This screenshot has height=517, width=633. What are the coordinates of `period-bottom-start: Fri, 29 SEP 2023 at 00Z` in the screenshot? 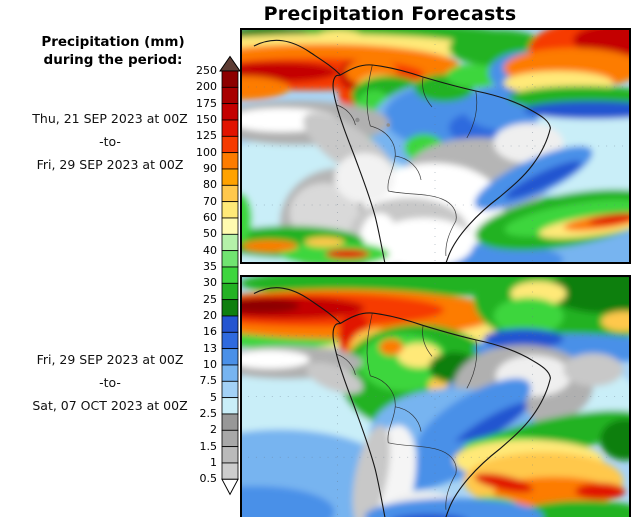 It's located at (110, 359).